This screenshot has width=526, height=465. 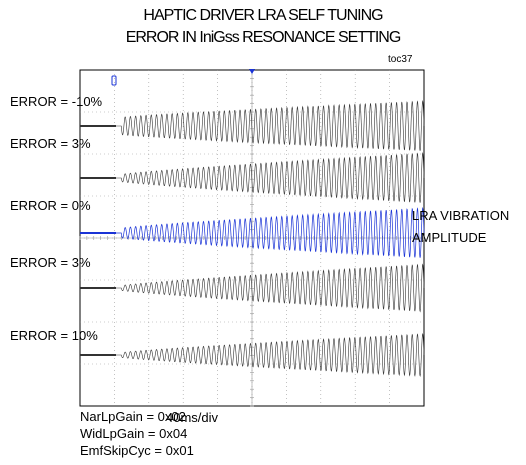 I want to click on series-label: ERROR = -10%, so click(x=56, y=101).